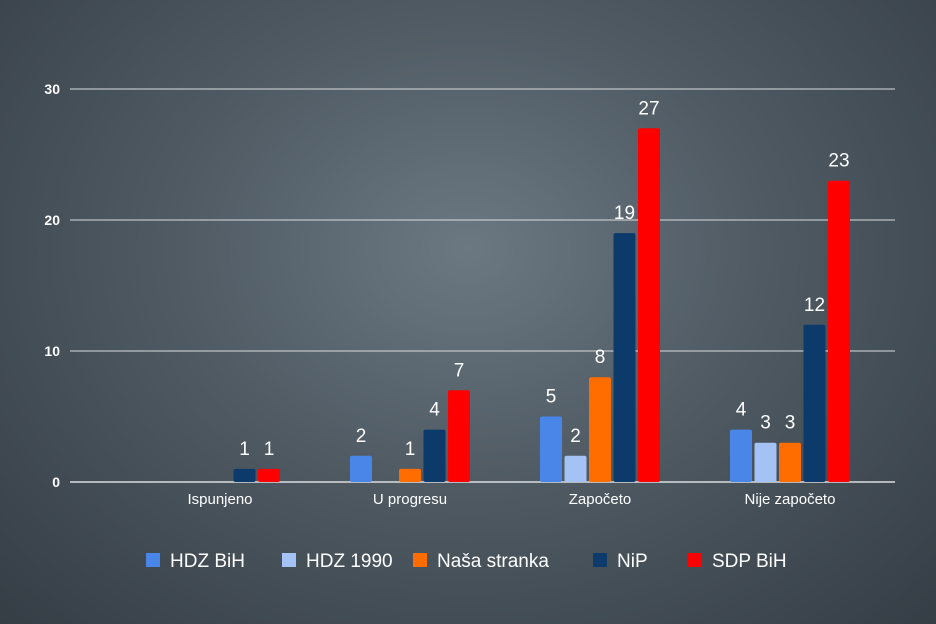  I want to click on data-label: 27, so click(648, 108).